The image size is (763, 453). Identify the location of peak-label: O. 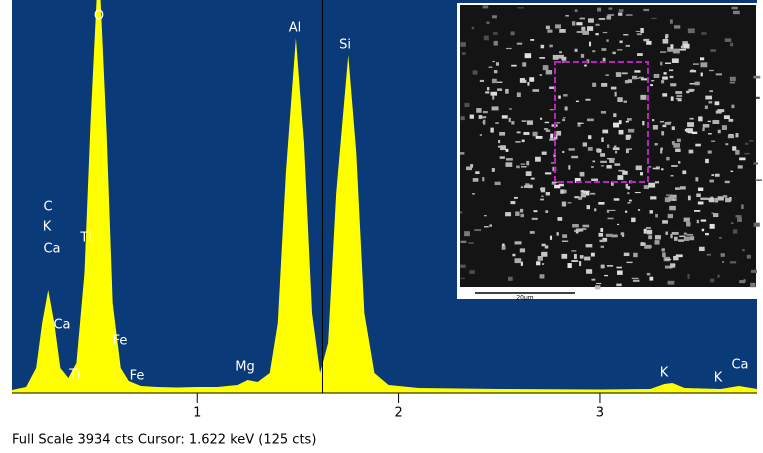
(99, 16).